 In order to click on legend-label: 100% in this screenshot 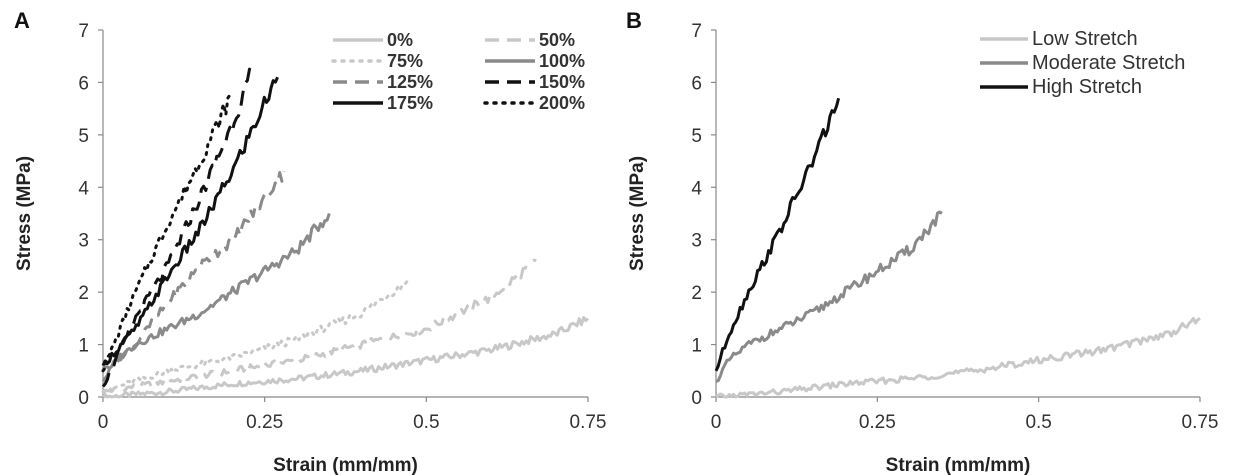, I will do `click(562, 61)`.